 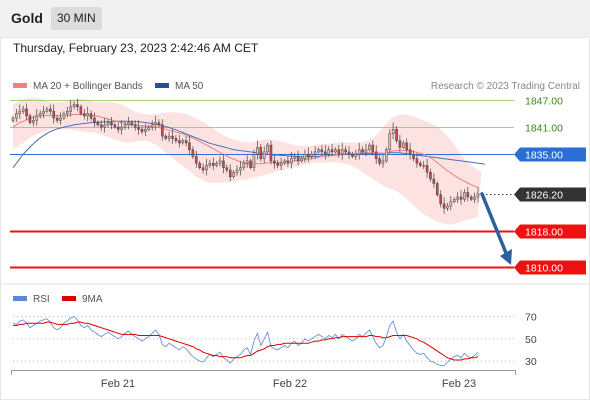 I want to click on price-legend-ma20: MA 20 + Bollinger Bands, so click(x=78, y=86).